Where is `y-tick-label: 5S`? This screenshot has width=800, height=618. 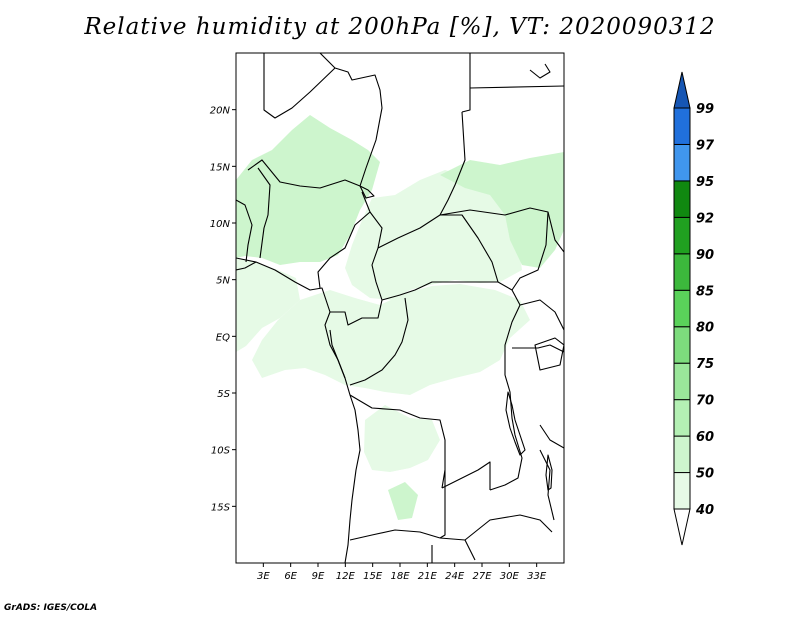
y-tick-label: 5S is located at coordinates (223, 394).